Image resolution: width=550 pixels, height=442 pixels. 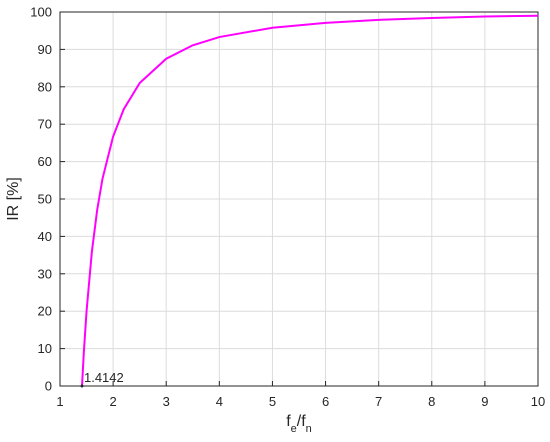 I want to click on x-axis-label: fe/fn, so click(x=299, y=424).